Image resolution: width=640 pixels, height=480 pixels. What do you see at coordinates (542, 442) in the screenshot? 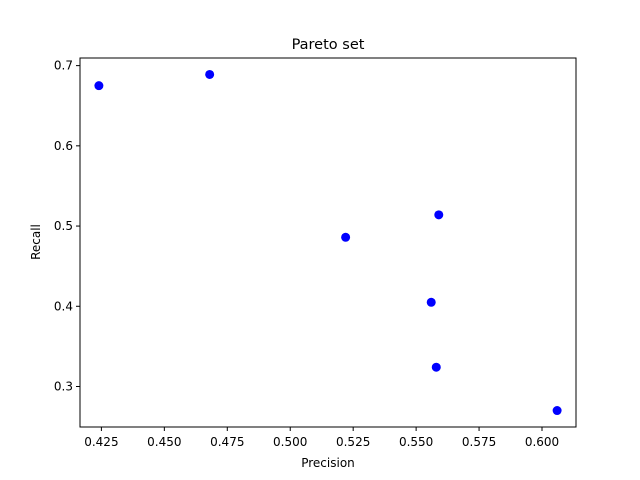
I see `x-tick-label-8: 0.600` at bounding box center [542, 442].